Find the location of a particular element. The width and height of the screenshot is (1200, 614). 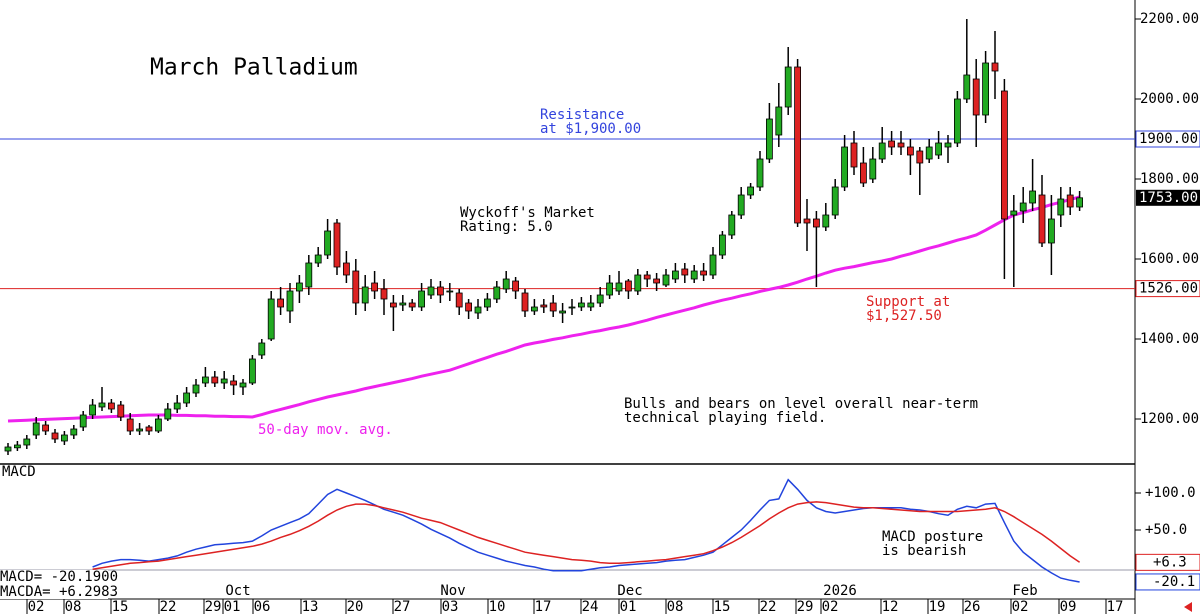

macd-line is located at coordinates (586, 530).